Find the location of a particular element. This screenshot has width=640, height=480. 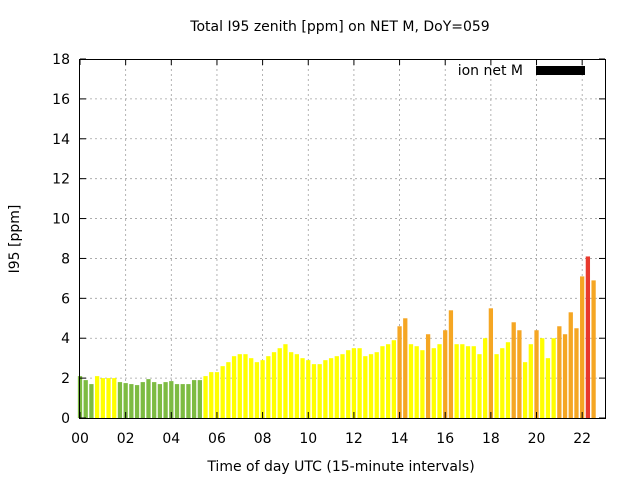

y-tick-label: 8 is located at coordinates (65, 259).